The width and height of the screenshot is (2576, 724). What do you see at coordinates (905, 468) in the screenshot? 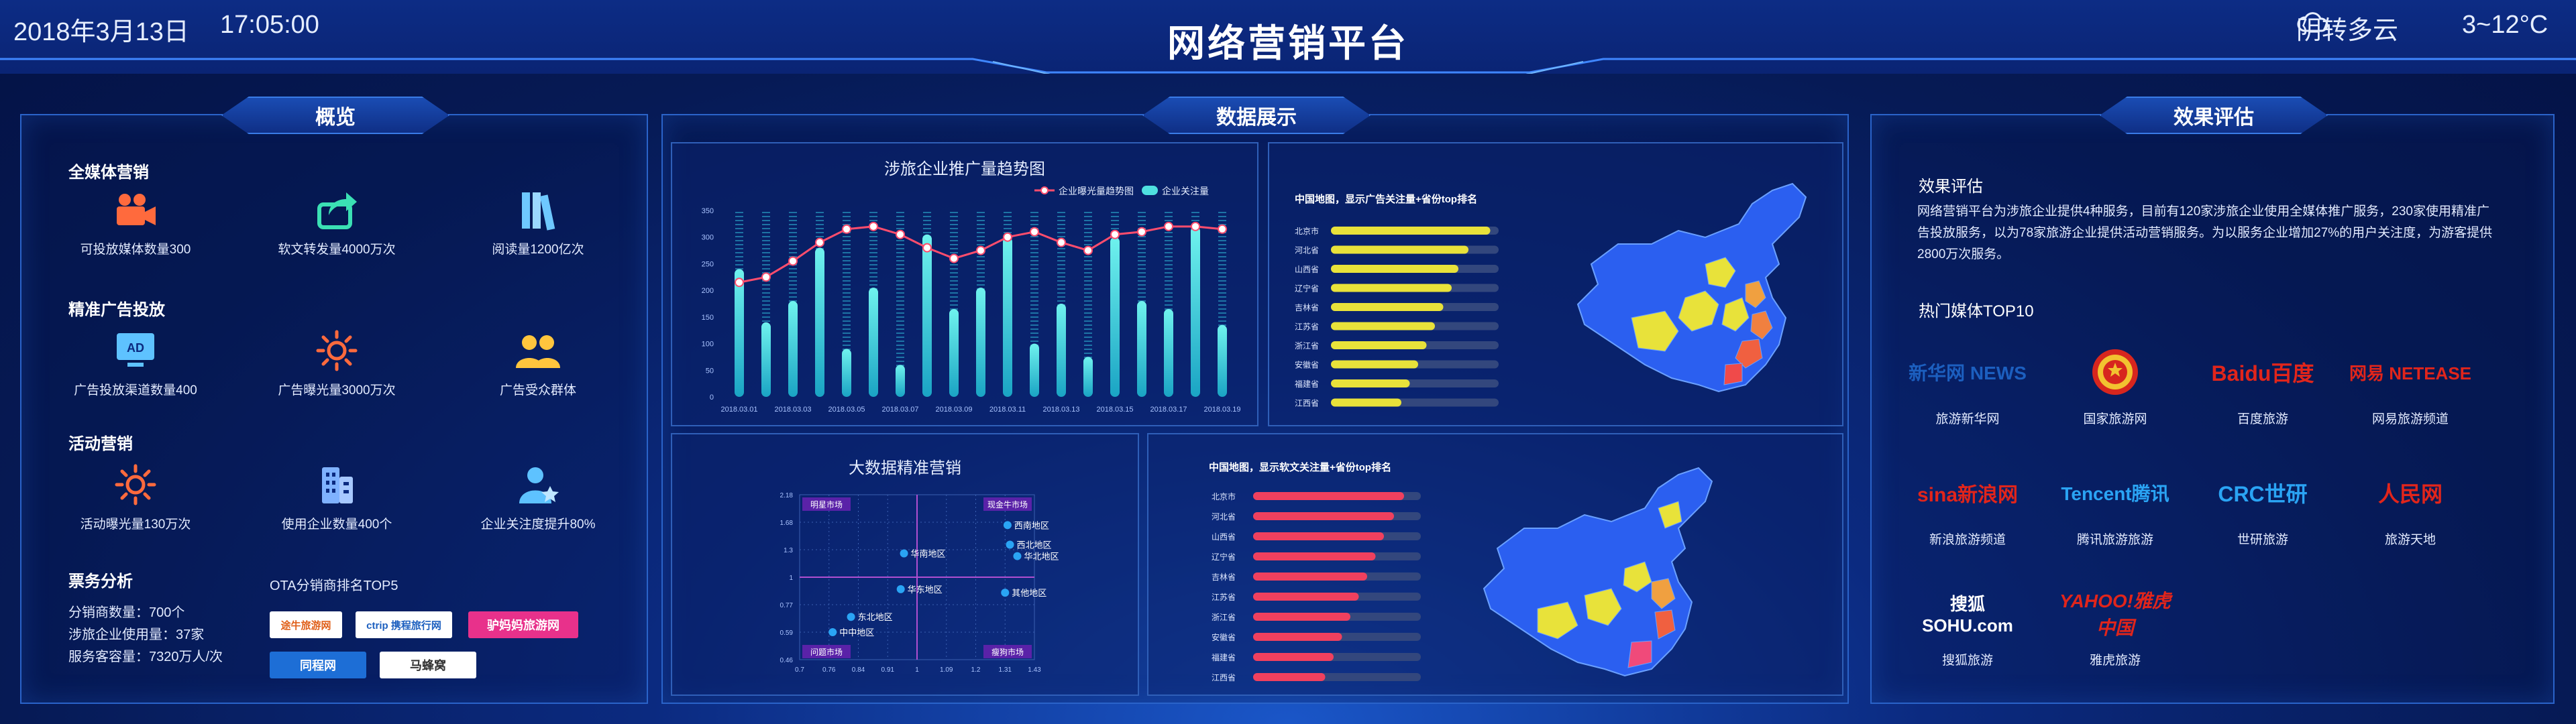
I see `scatter-chart-title: 大数据精准营销` at bounding box center [905, 468].